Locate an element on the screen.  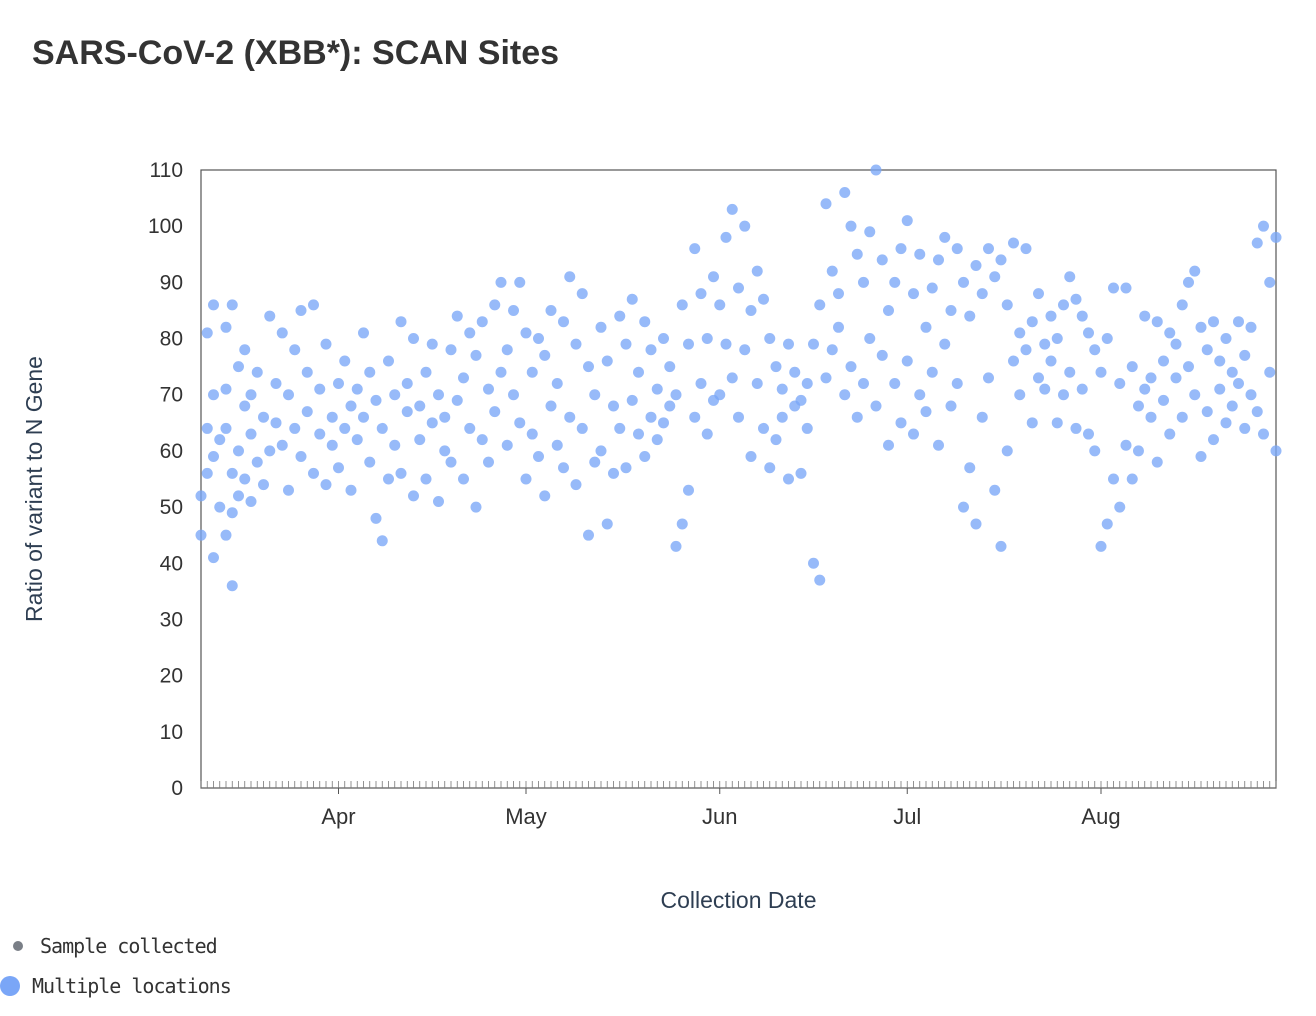
y-tick-label: 70 is located at coordinates (171, 395).